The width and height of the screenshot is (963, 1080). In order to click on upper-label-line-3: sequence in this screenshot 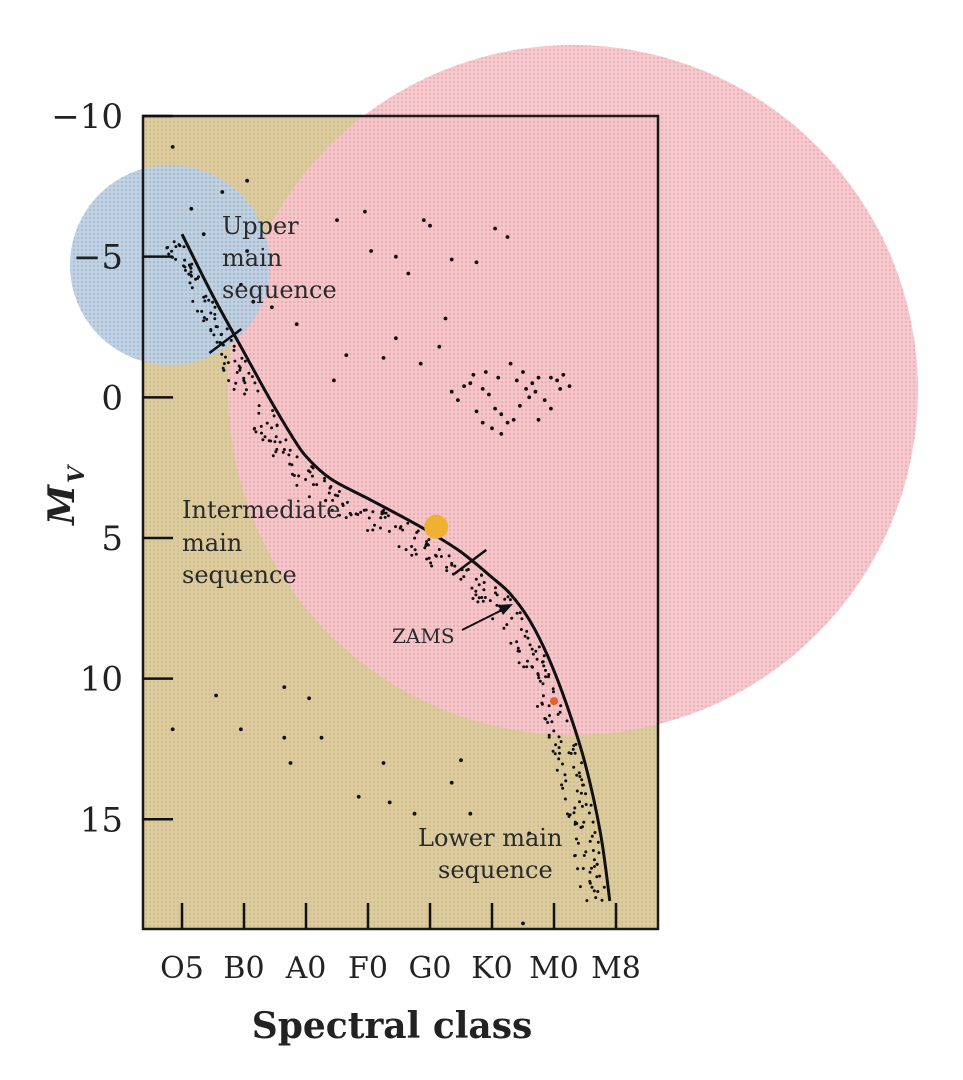, I will do `click(279, 290)`.